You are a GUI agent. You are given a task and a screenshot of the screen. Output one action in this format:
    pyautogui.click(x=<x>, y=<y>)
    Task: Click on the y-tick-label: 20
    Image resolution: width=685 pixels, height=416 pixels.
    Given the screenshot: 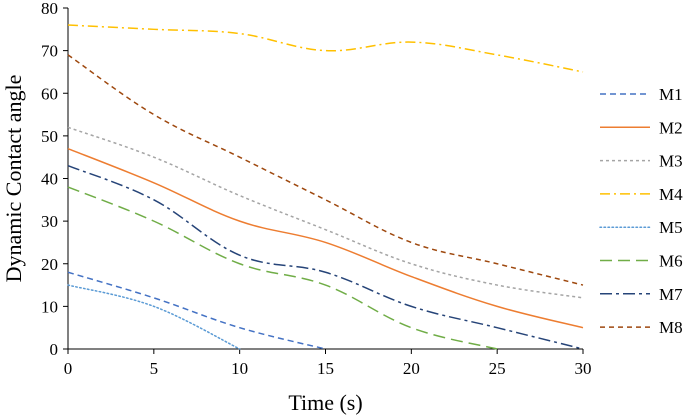 What is the action you would take?
    pyautogui.click(x=49, y=264)
    